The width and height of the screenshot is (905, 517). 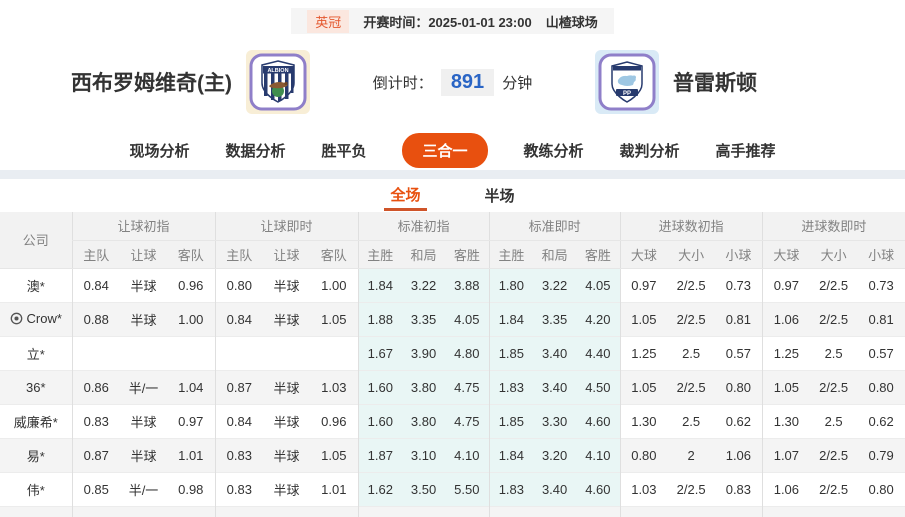 What do you see at coordinates (467, 352) in the screenshot?
I see `odds-cell-std_initial: 4.80` at bounding box center [467, 352].